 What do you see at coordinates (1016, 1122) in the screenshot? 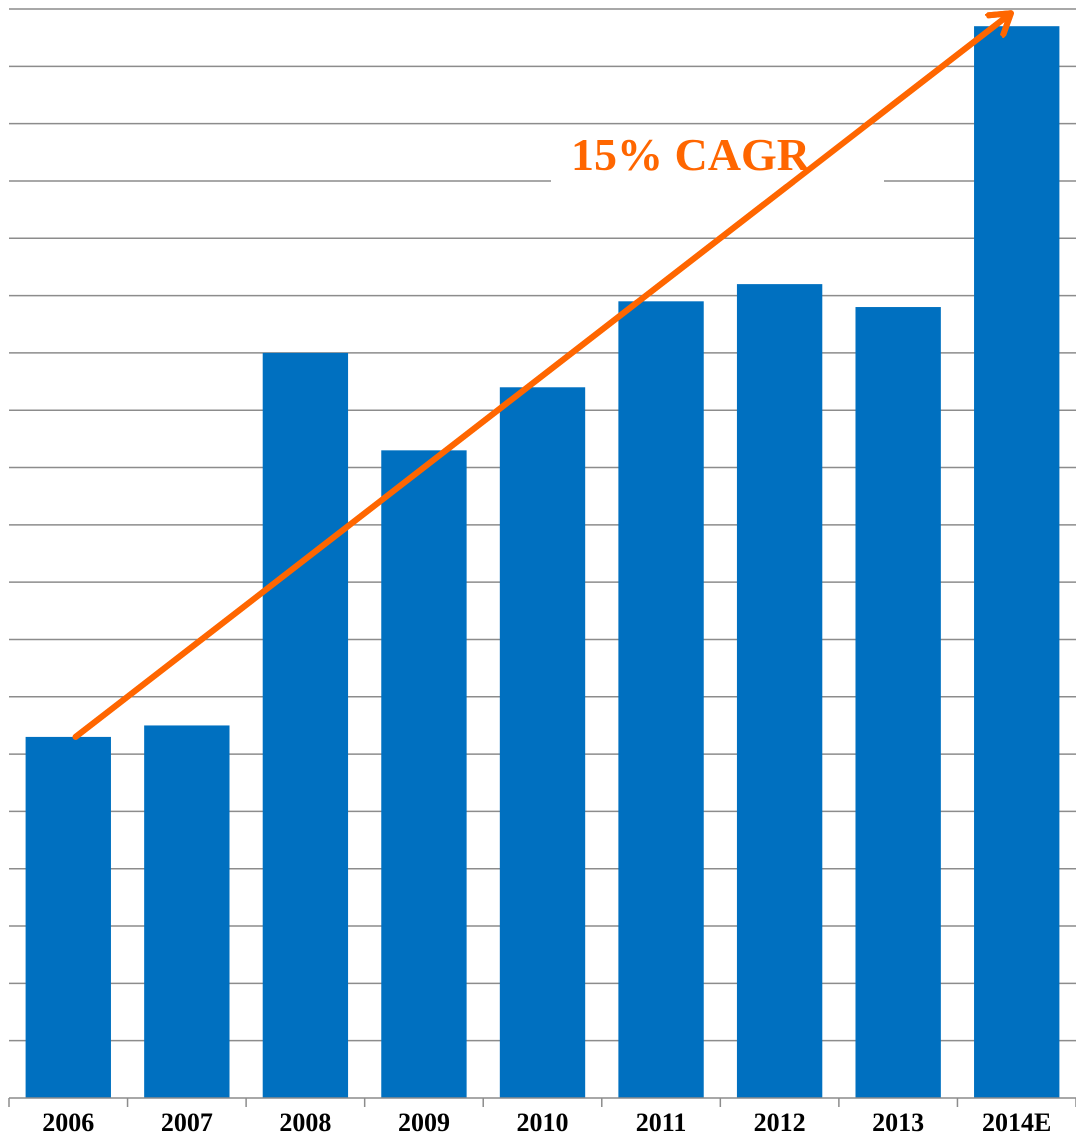
I see `x-tick-label: 2014E` at bounding box center [1016, 1122].